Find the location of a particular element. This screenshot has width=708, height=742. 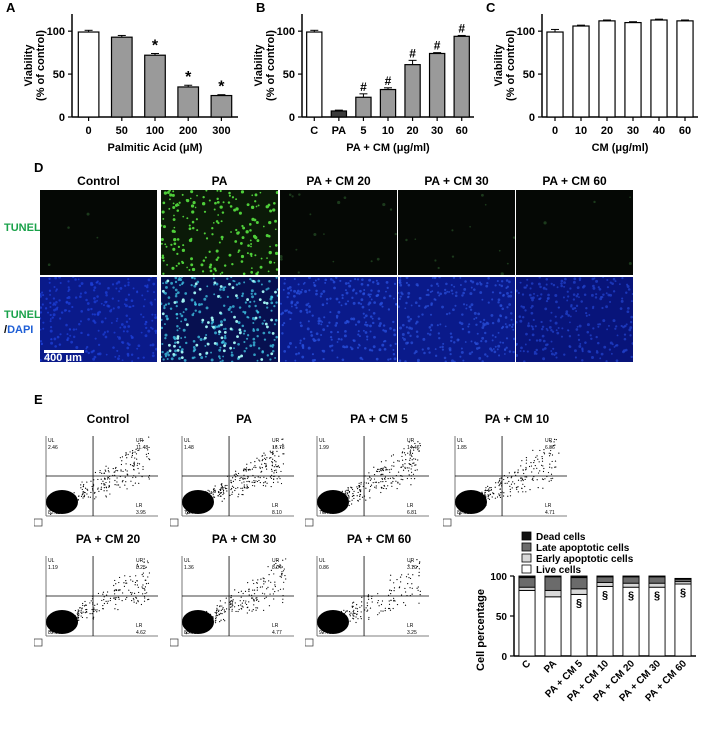

x-tick-label: C is located at coordinates (314, 131).